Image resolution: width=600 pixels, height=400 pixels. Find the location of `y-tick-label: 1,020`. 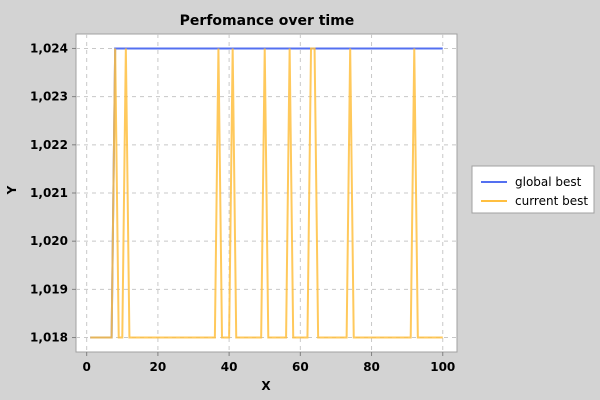

y-tick-label: 1,020 is located at coordinates (49, 241).